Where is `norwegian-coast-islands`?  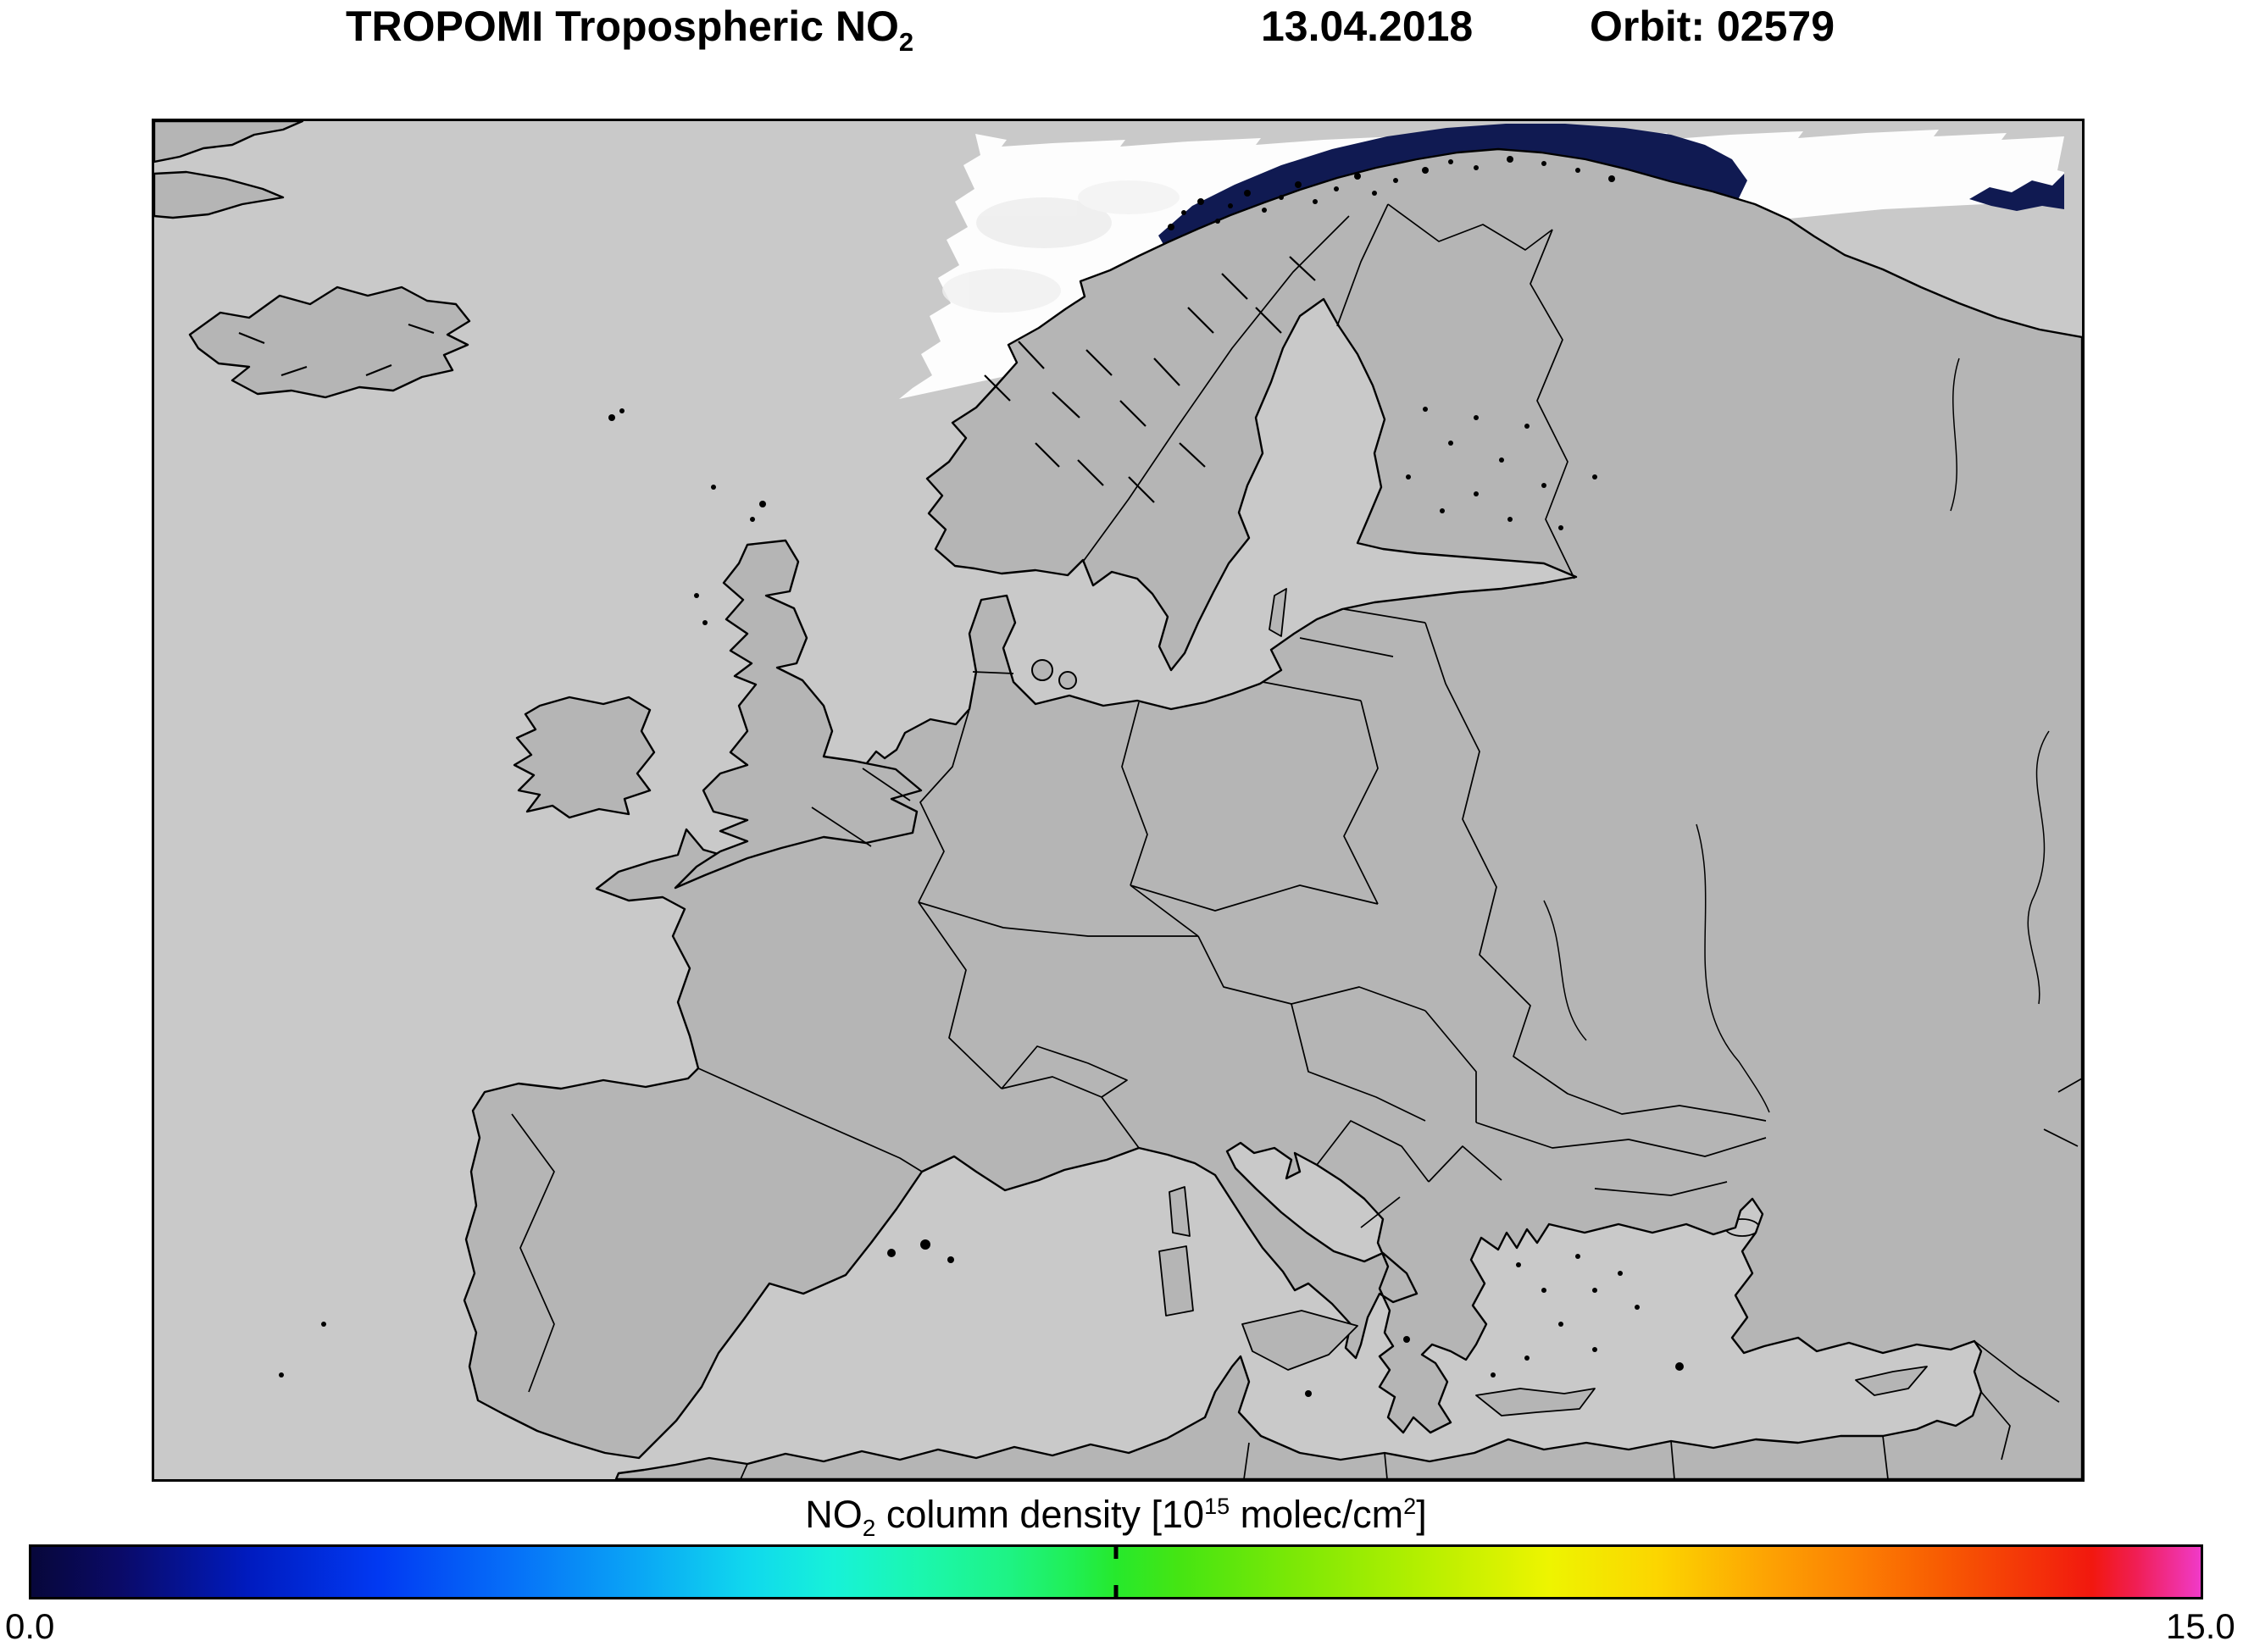
norwegian-coast-islands is located at coordinates (1391, 193).